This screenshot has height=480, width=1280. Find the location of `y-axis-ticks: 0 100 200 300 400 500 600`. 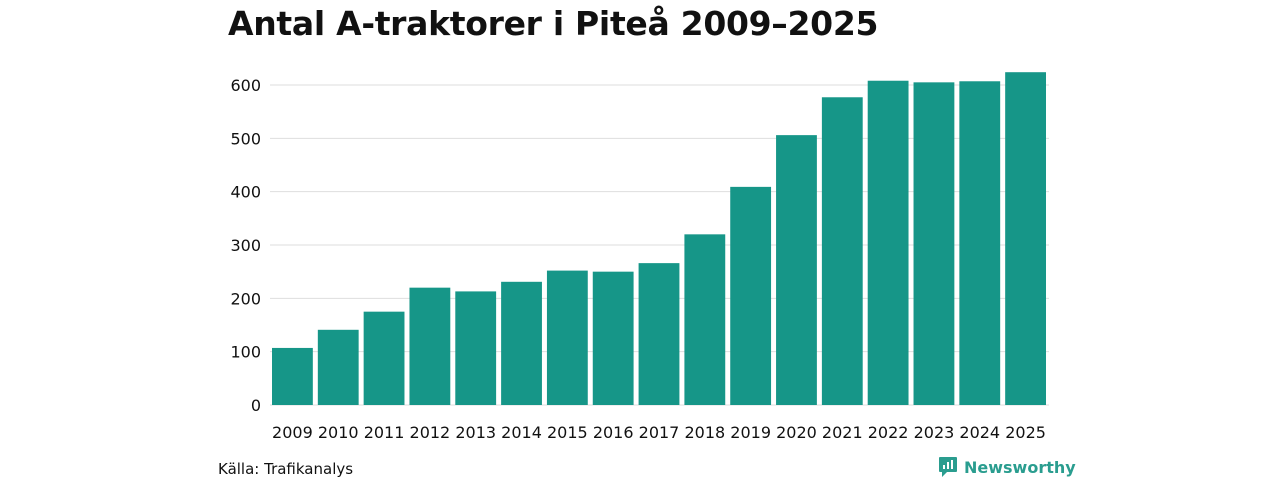

y-axis-ticks: 0 100 200 300 400 500 600 is located at coordinates (245, 245).